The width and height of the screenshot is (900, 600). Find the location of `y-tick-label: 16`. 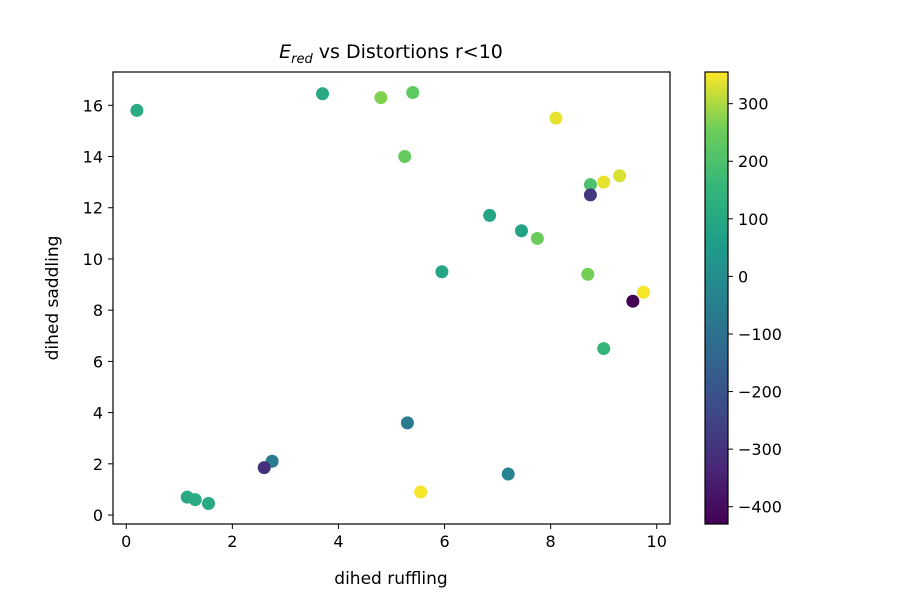

y-tick-label: 16 is located at coordinates (93, 105).